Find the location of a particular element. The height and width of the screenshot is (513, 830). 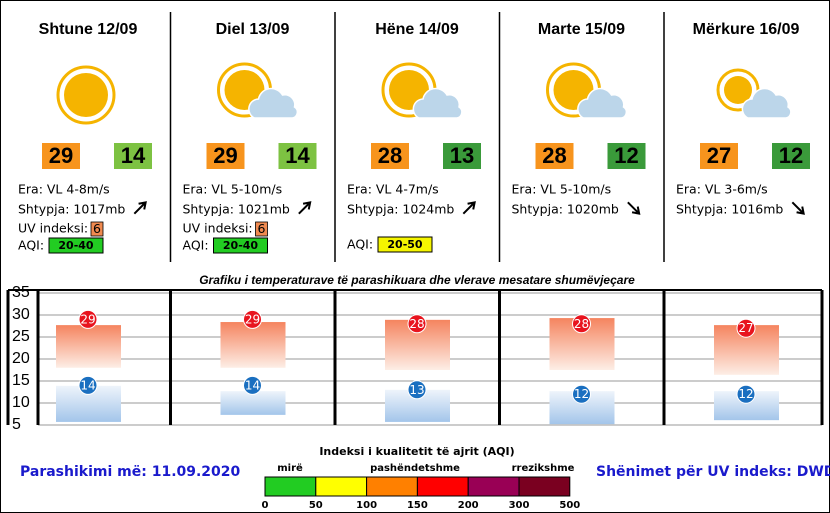

wind: Era: VL 4-7m/s is located at coordinates (393, 189).